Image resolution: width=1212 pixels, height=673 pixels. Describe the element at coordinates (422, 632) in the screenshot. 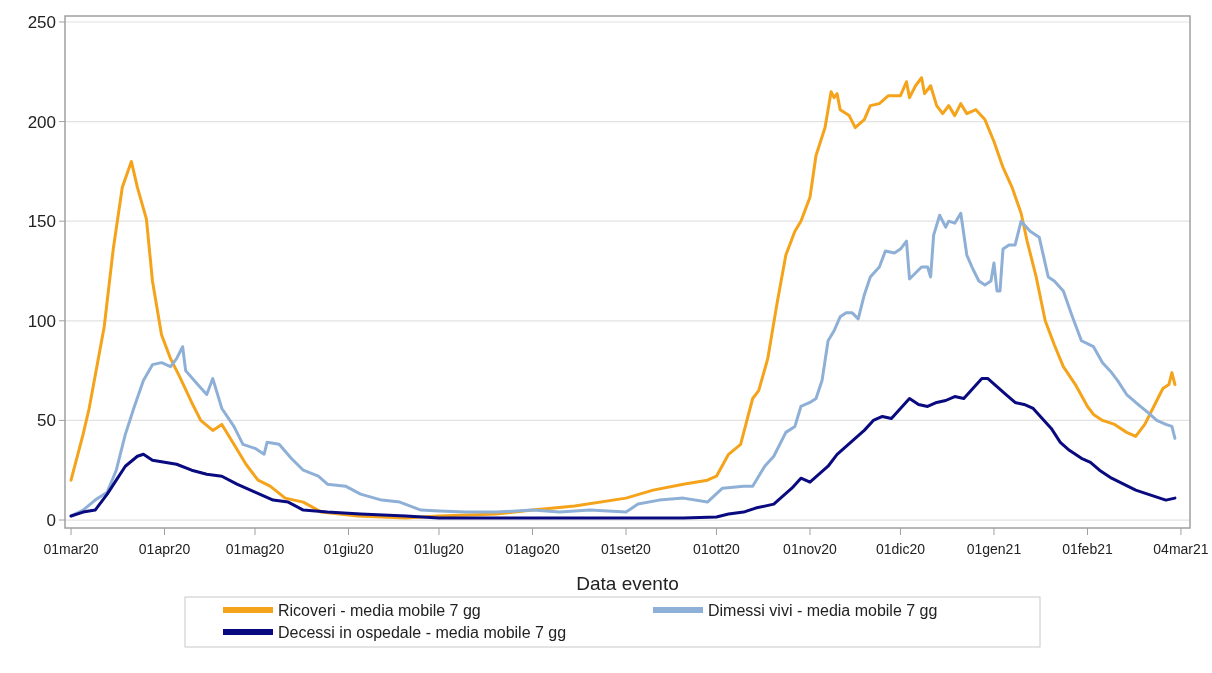

I see `legend-label: Decessi in ospedale - media mobile 7 gg` at that location.